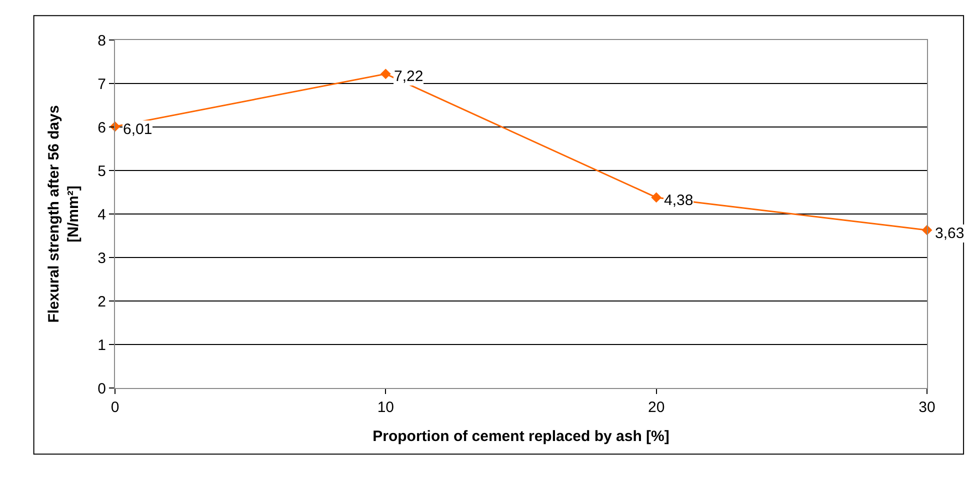 This screenshot has height=483, width=977. I want to click on y-tick-label: 5, so click(102, 171).